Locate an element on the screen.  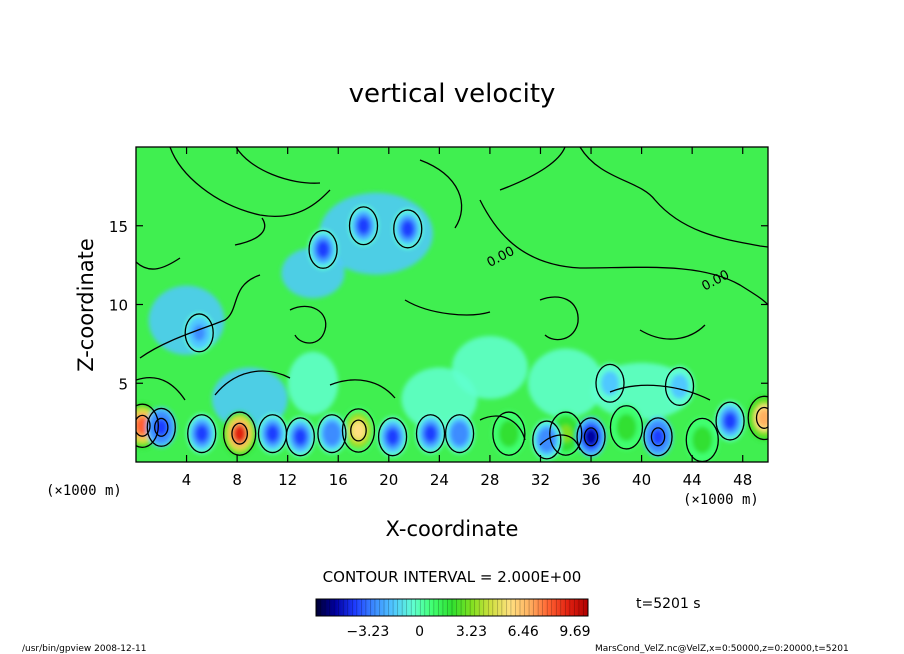
x-tick-label: 48 is located at coordinates (742, 480).